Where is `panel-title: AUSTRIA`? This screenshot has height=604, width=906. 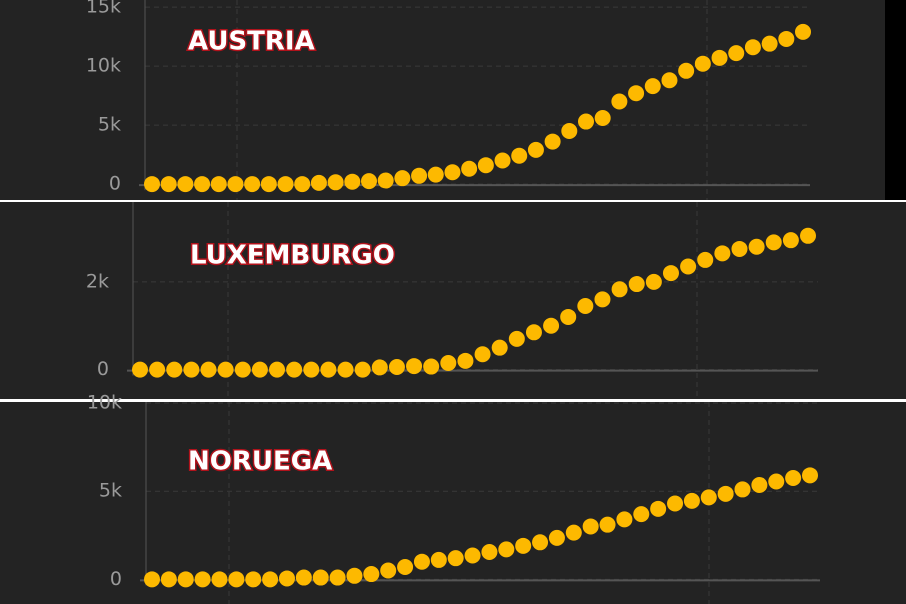
panel-title: AUSTRIA is located at coordinates (251, 42).